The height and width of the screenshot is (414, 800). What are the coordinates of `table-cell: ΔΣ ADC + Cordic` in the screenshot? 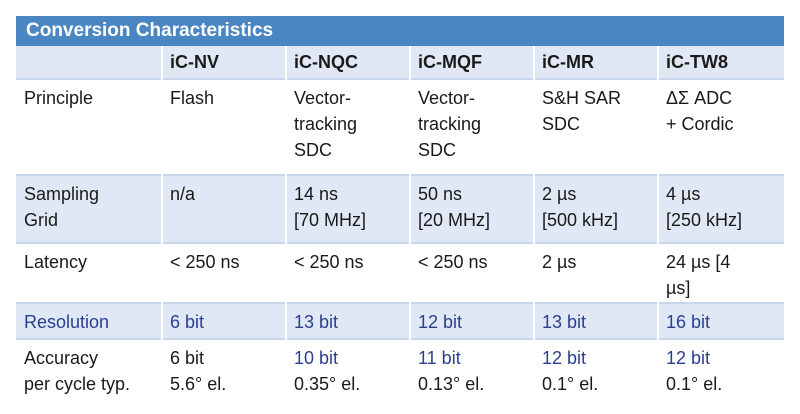 It's located at (700, 111).